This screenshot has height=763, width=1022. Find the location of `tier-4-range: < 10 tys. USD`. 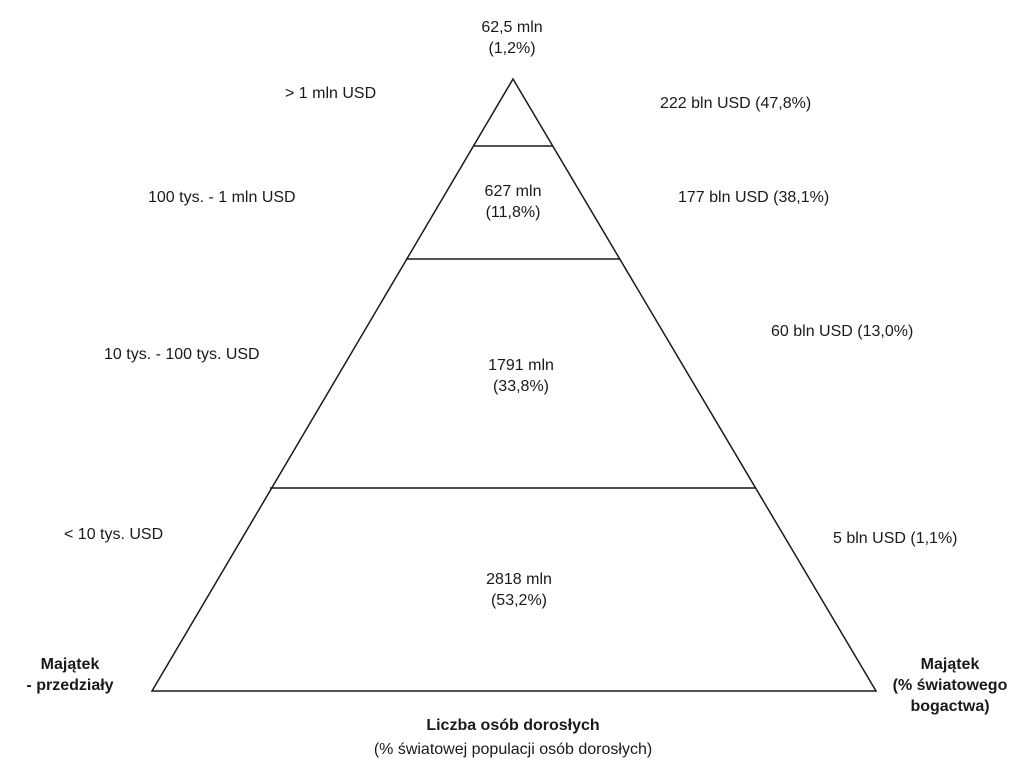

tier-4-range: < 10 tys. USD is located at coordinates (114, 534).